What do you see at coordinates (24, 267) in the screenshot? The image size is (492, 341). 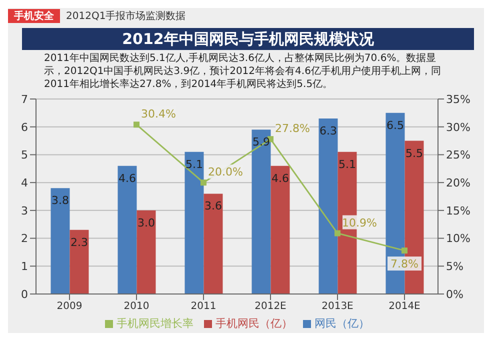 I see `y-tick-label: 1` at bounding box center [24, 267].